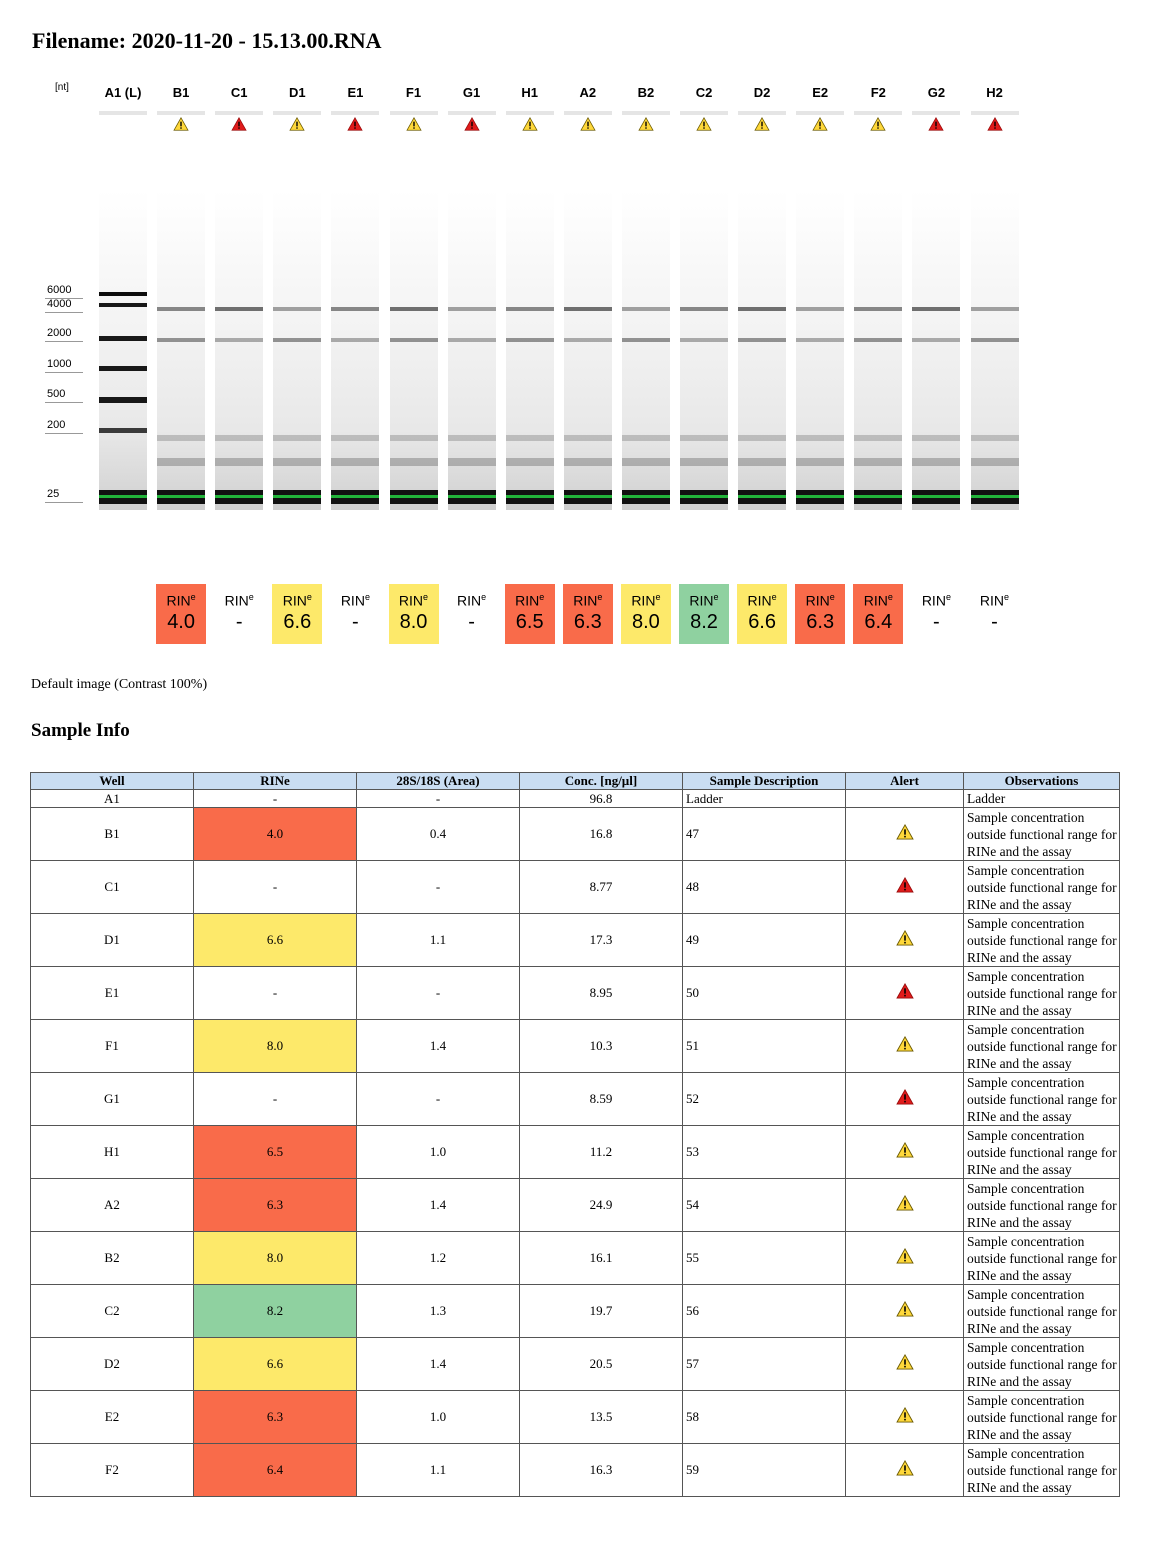  Describe the element at coordinates (275, 1152) in the screenshot. I see `cell-rine: 6.5` at that location.